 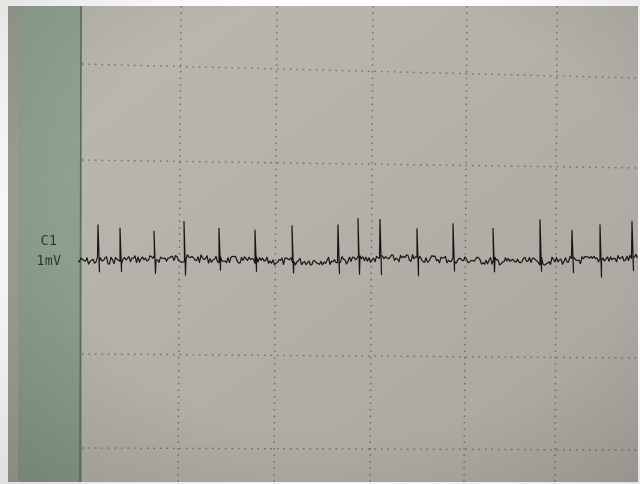 I want to click on gain-label: 1mV, so click(x=49, y=261).